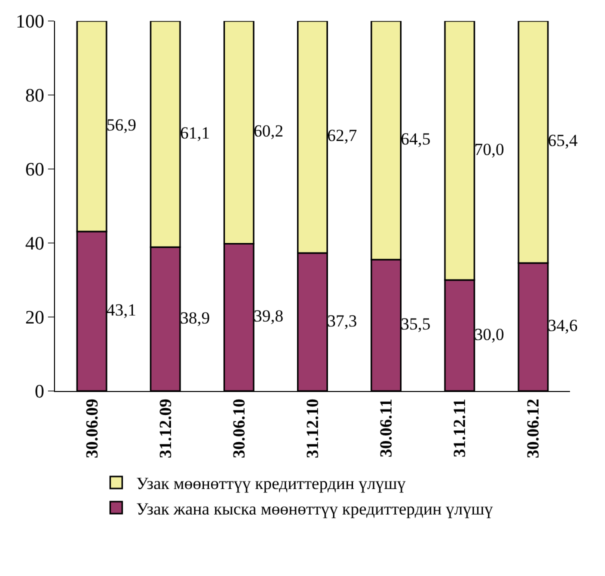 Image resolution: width=605 pixels, height=576 pixels. Describe the element at coordinates (39, 392) in the screenshot. I see `y-tick-label: 0` at that location.